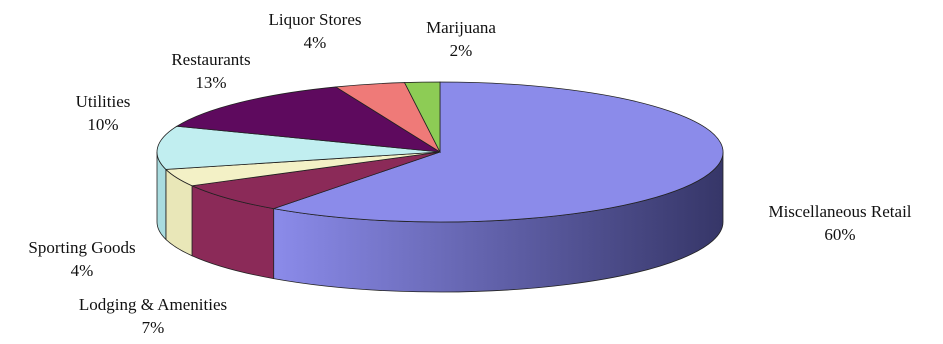  What do you see at coordinates (839, 211) in the screenshot?
I see `slice-label-0: Miscellaneous Retail` at bounding box center [839, 211].